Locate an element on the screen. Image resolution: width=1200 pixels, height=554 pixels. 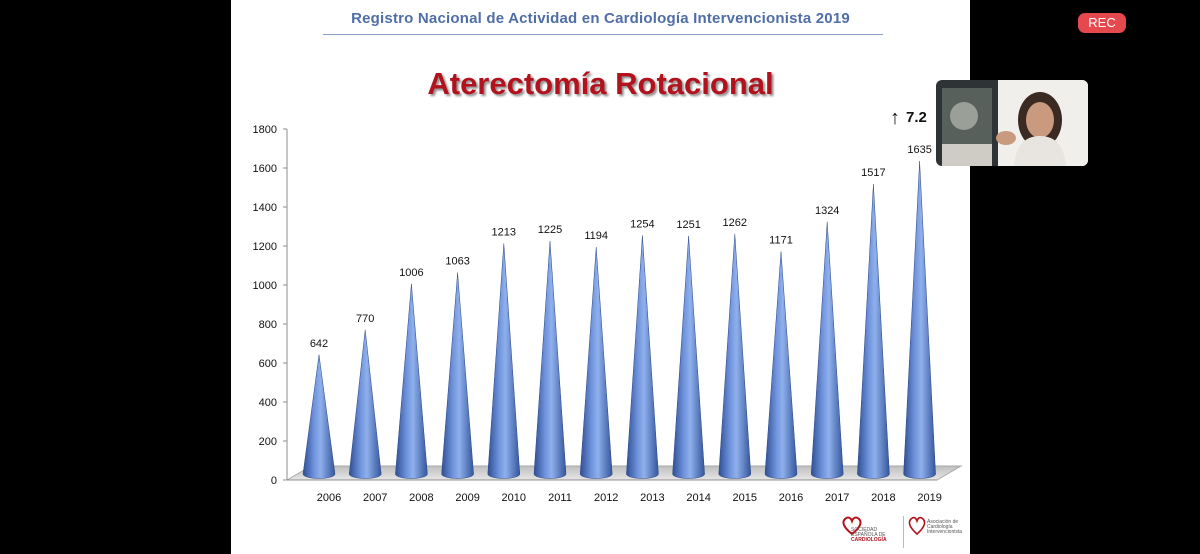
bar-2012 is located at coordinates (596, 363).